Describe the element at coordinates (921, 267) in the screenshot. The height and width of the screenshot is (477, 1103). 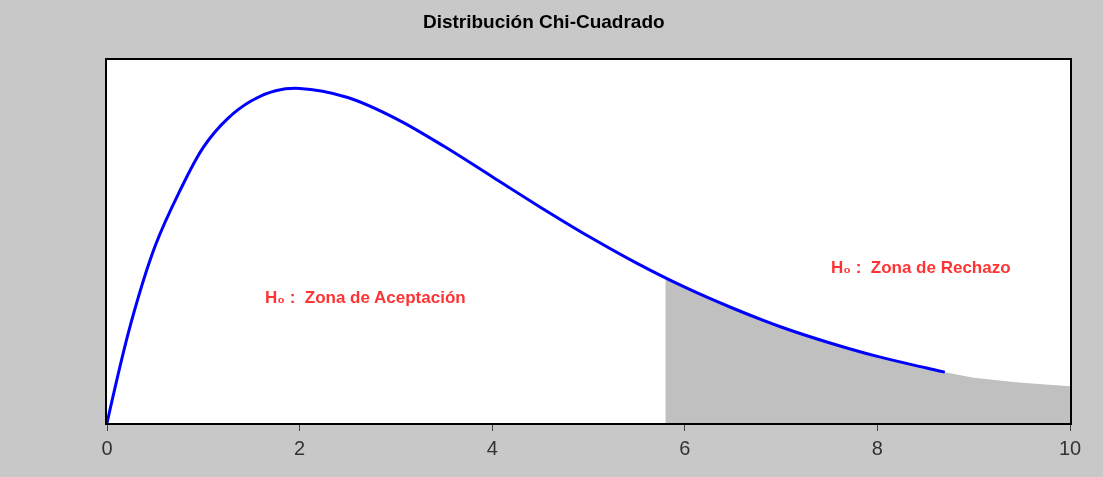
I see `annotation: H₀ : Zona de Rechazo` at that location.